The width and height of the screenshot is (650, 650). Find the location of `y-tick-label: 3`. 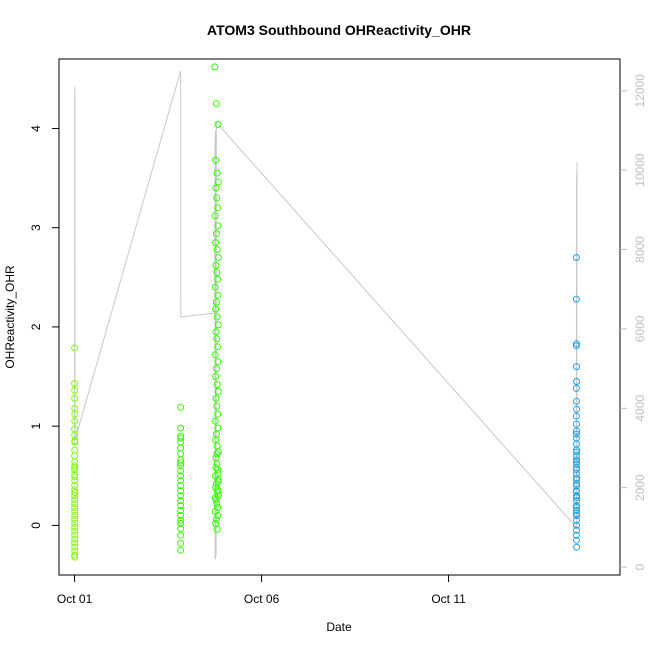

y-tick-label: 3 is located at coordinates (36, 227).